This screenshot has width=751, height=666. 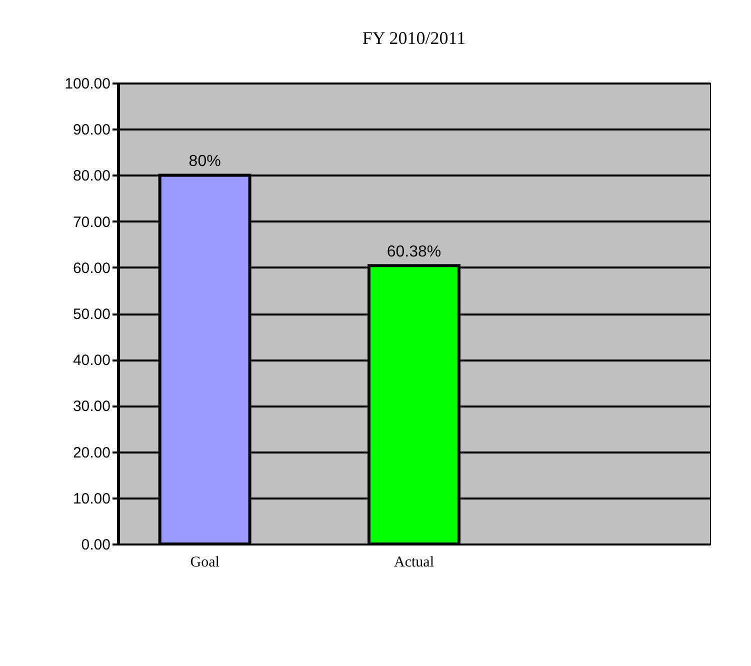 What do you see at coordinates (91, 499) in the screenshot?
I see `y-tick-label: 10.00` at bounding box center [91, 499].